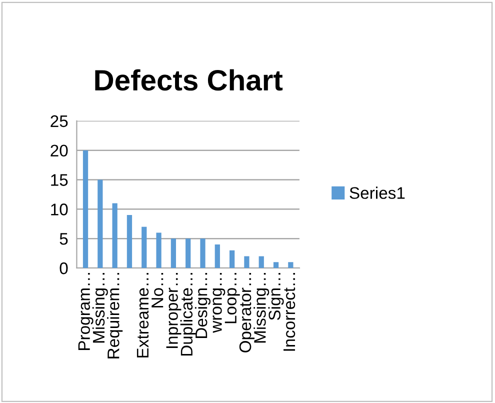 The width and height of the screenshot is (495, 403). What do you see at coordinates (59, 180) in the screenshot?
I see `y-tick-label: 15` at bounding box center [59, 180].